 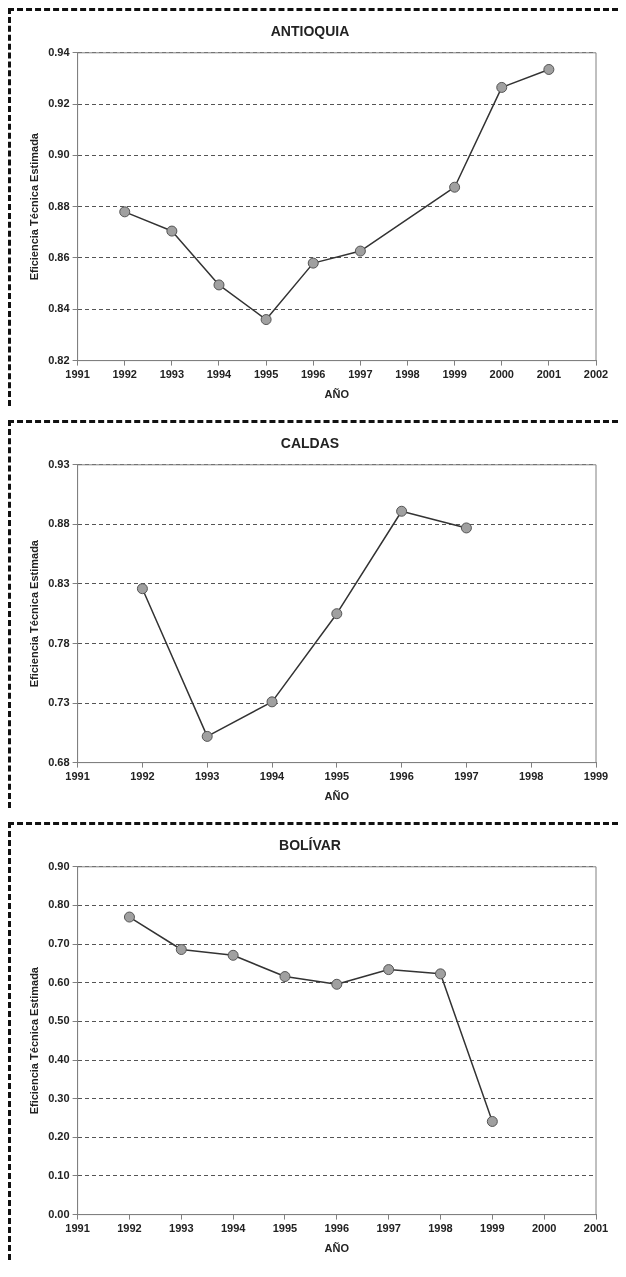 I want to click on y-tick-label: 0.70, so click(x=59, y=943).